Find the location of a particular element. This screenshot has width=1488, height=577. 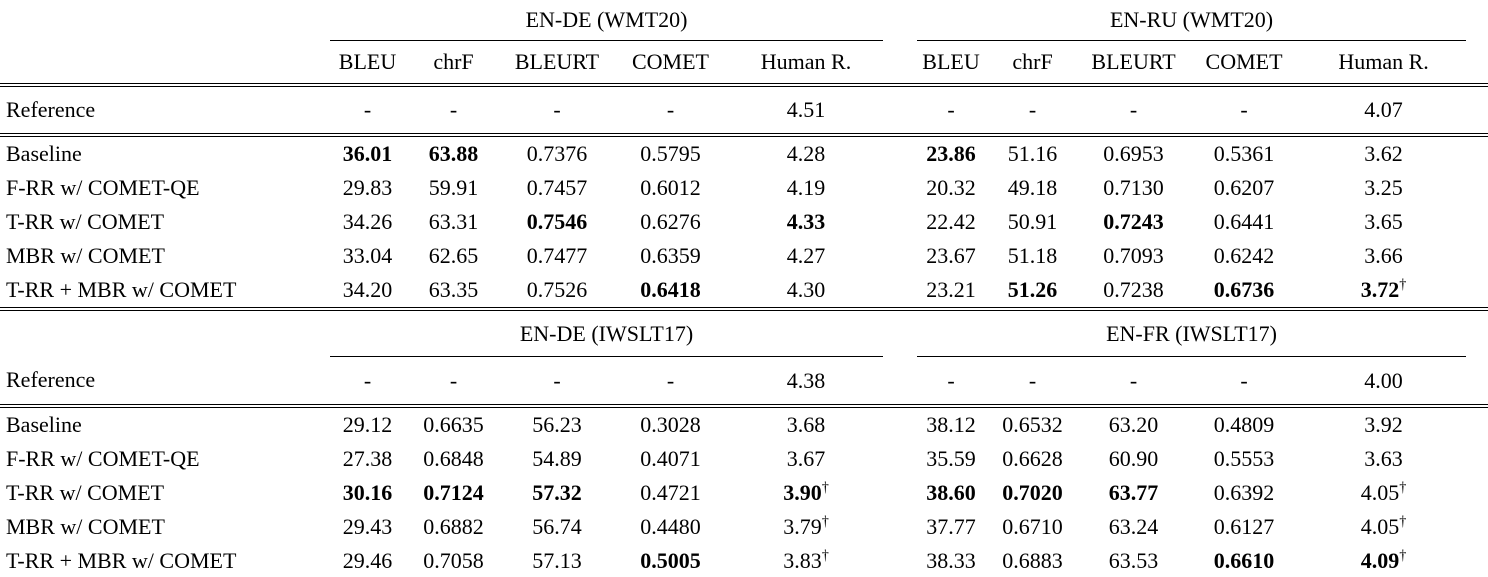

table-cell: 3.65 is located at coordinates (1383, 221).